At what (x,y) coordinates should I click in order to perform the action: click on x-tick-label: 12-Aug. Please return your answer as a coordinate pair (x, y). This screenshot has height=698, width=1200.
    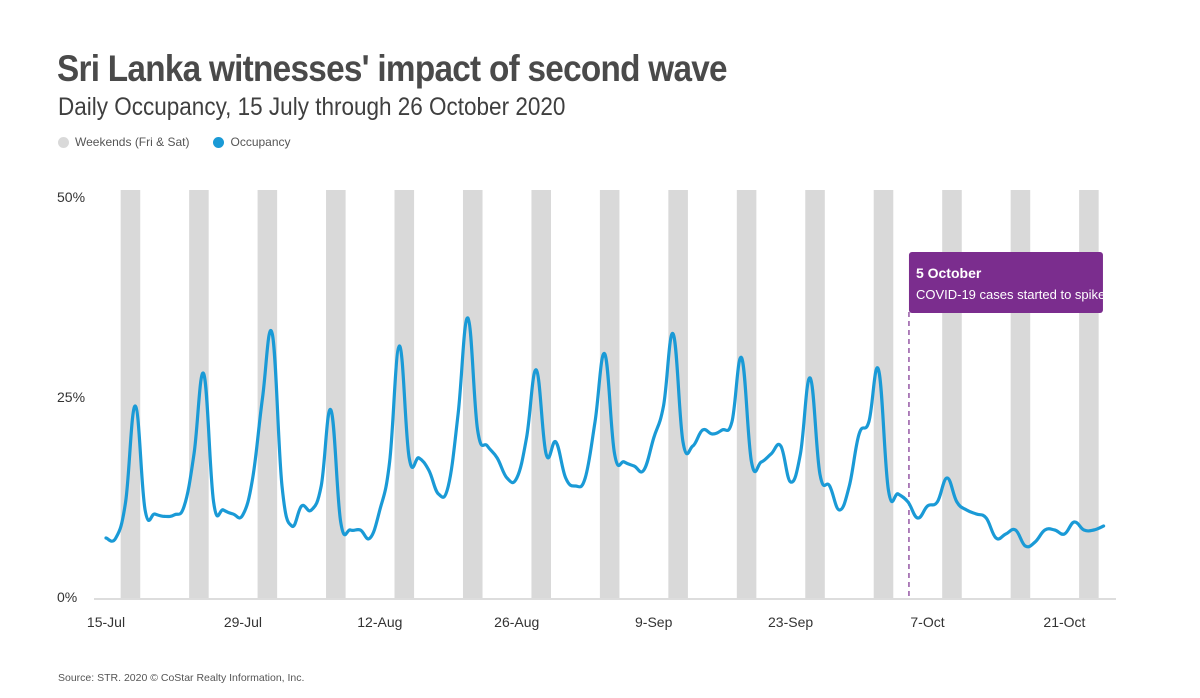
    Looking at the image, I should click on (379, 622).